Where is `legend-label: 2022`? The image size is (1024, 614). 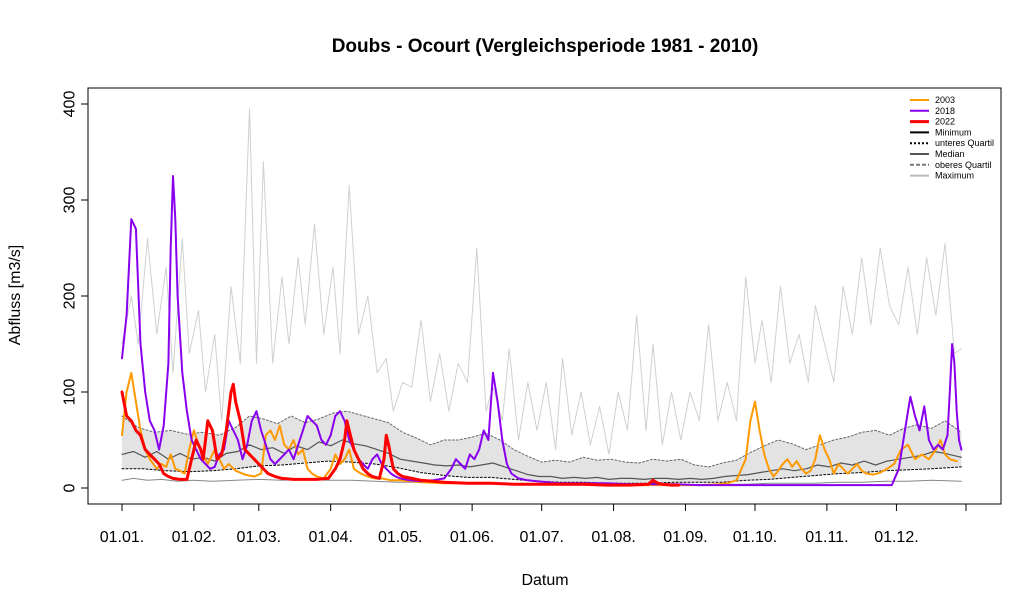
legend-label: 2022 is located at coordinates (945, 122).